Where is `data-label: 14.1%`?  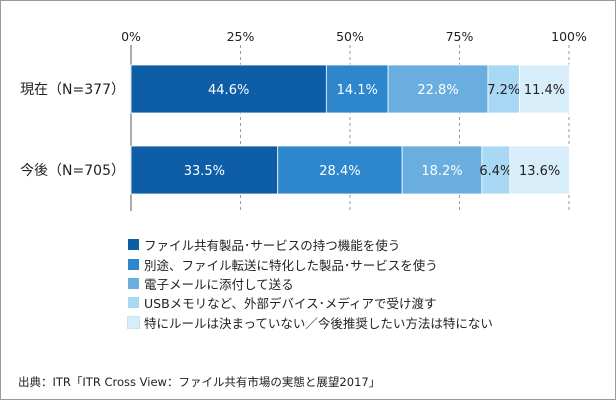
data-label: 14.1% is located at coordinates (357, 90).